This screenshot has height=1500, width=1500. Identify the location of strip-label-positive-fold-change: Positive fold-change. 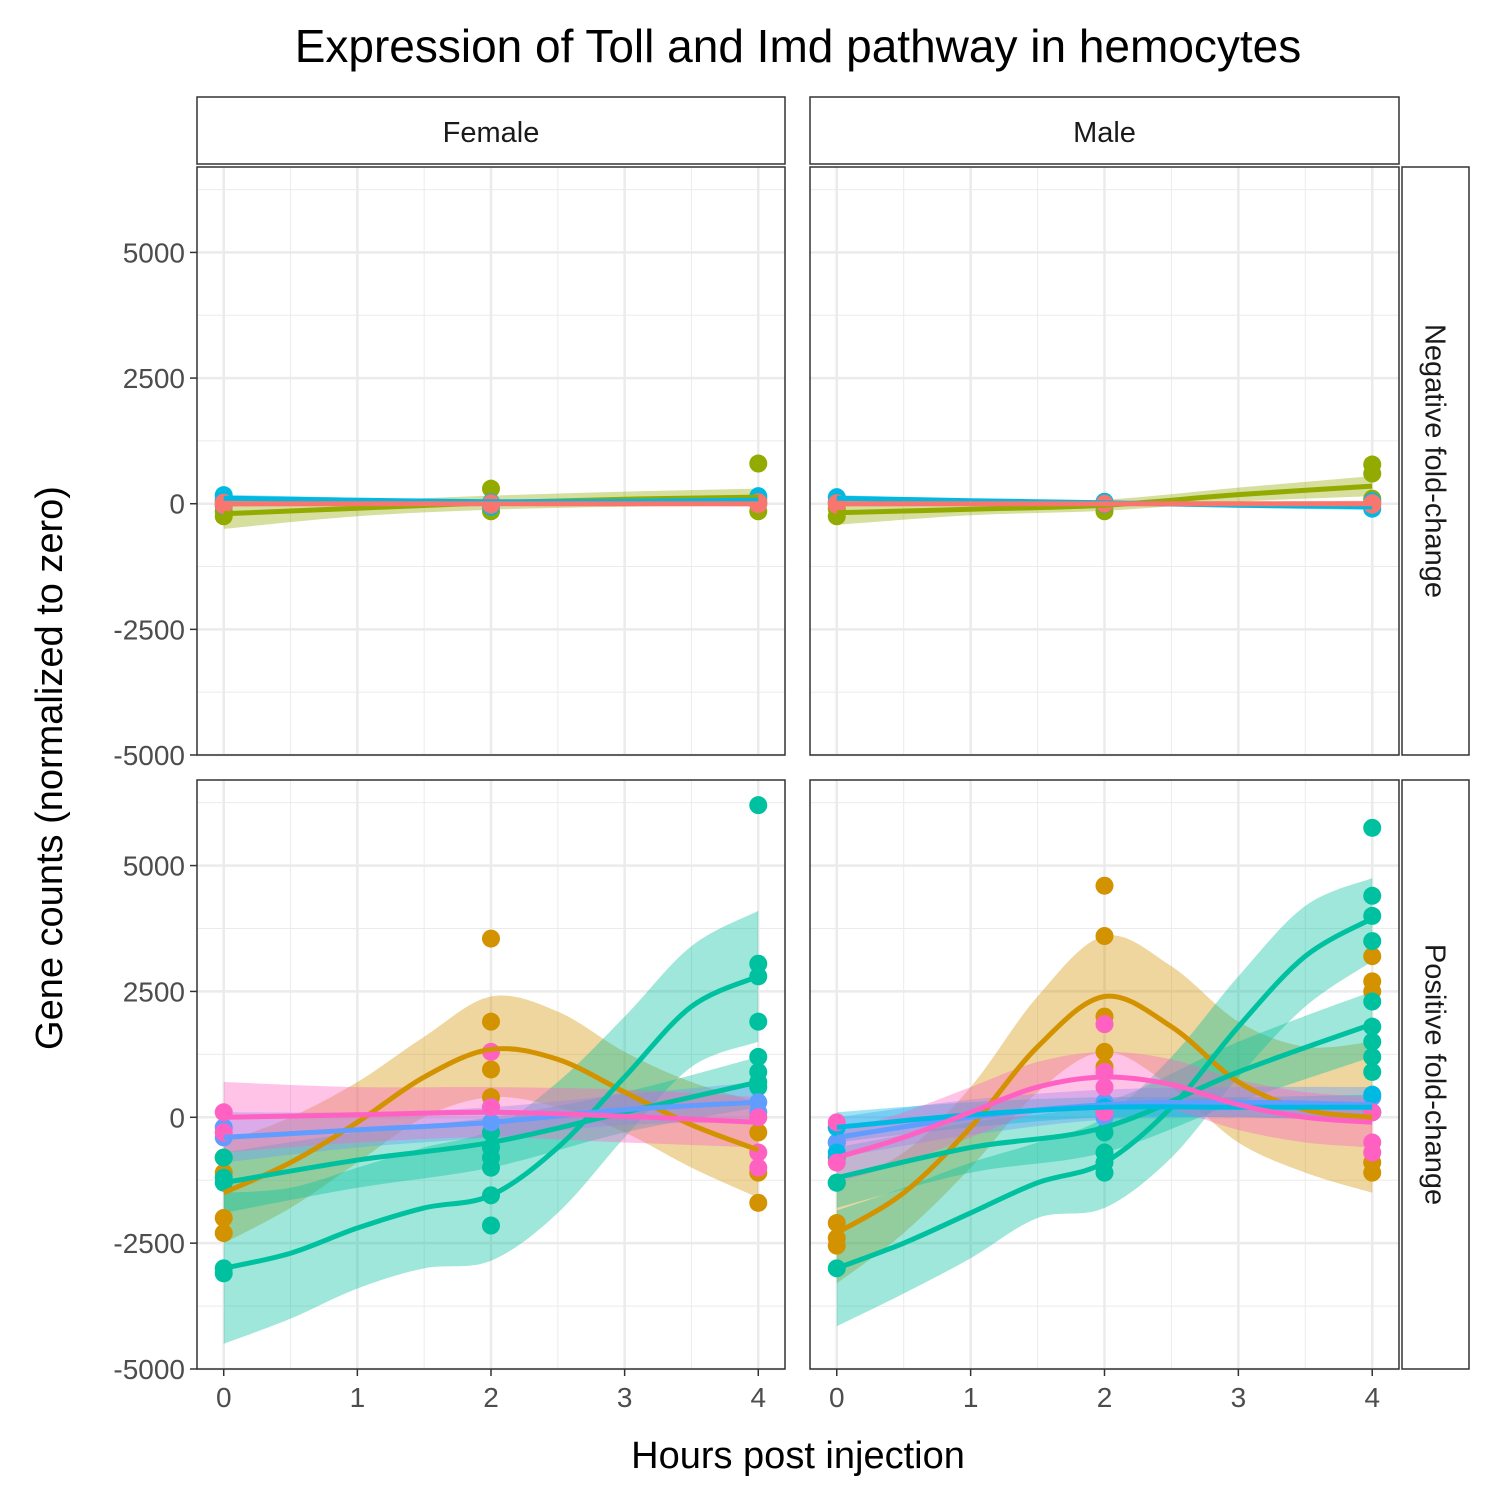
(1435, 1074).